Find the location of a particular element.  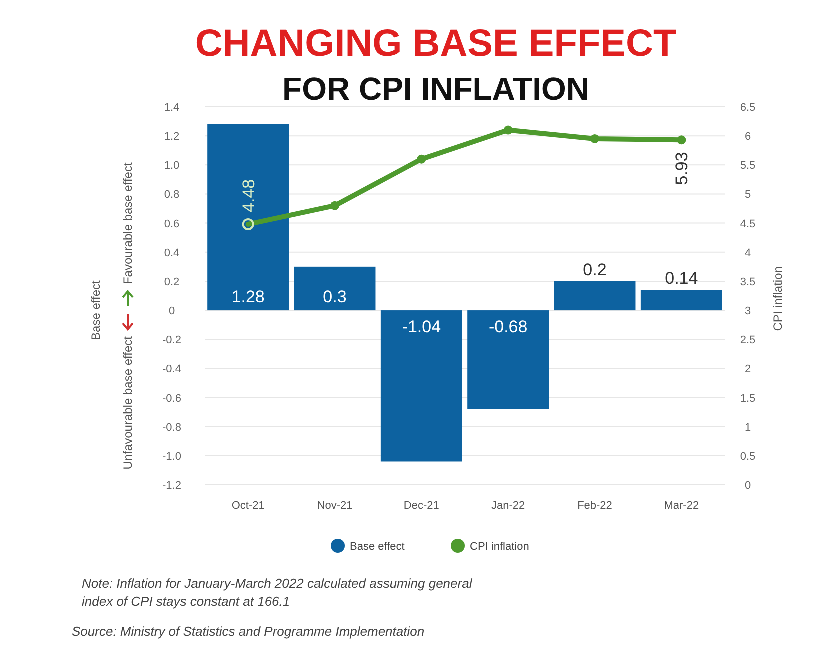

x-tick-label: Feb-22 is located at coordinates (595, 506).